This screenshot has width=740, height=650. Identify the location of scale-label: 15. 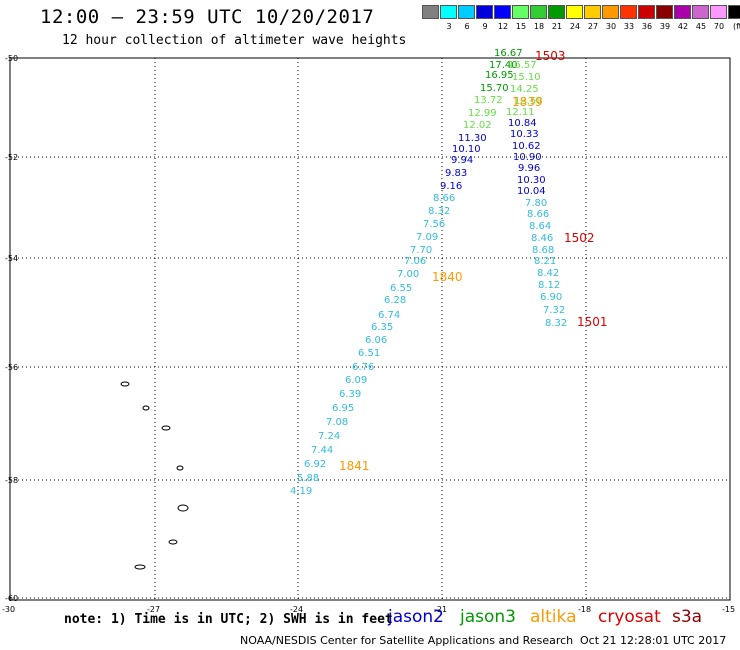
(521, 26).